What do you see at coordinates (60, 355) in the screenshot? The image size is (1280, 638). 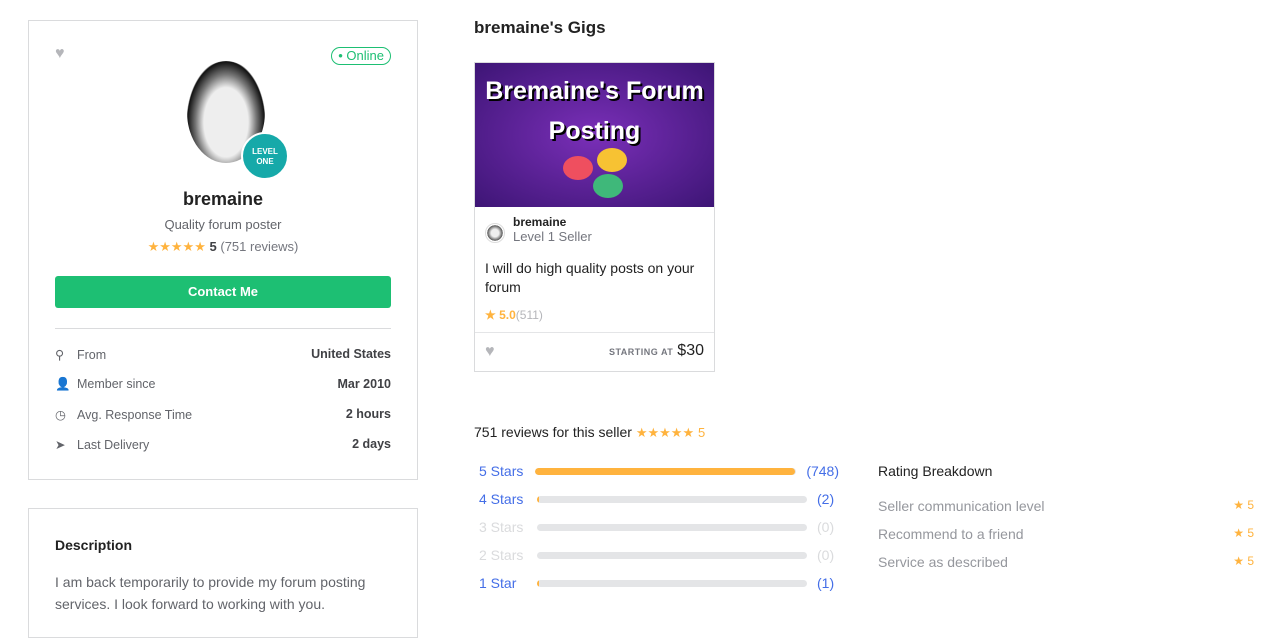 I see `location-pin-icon: ⚲` at bounding box center [60, 355].